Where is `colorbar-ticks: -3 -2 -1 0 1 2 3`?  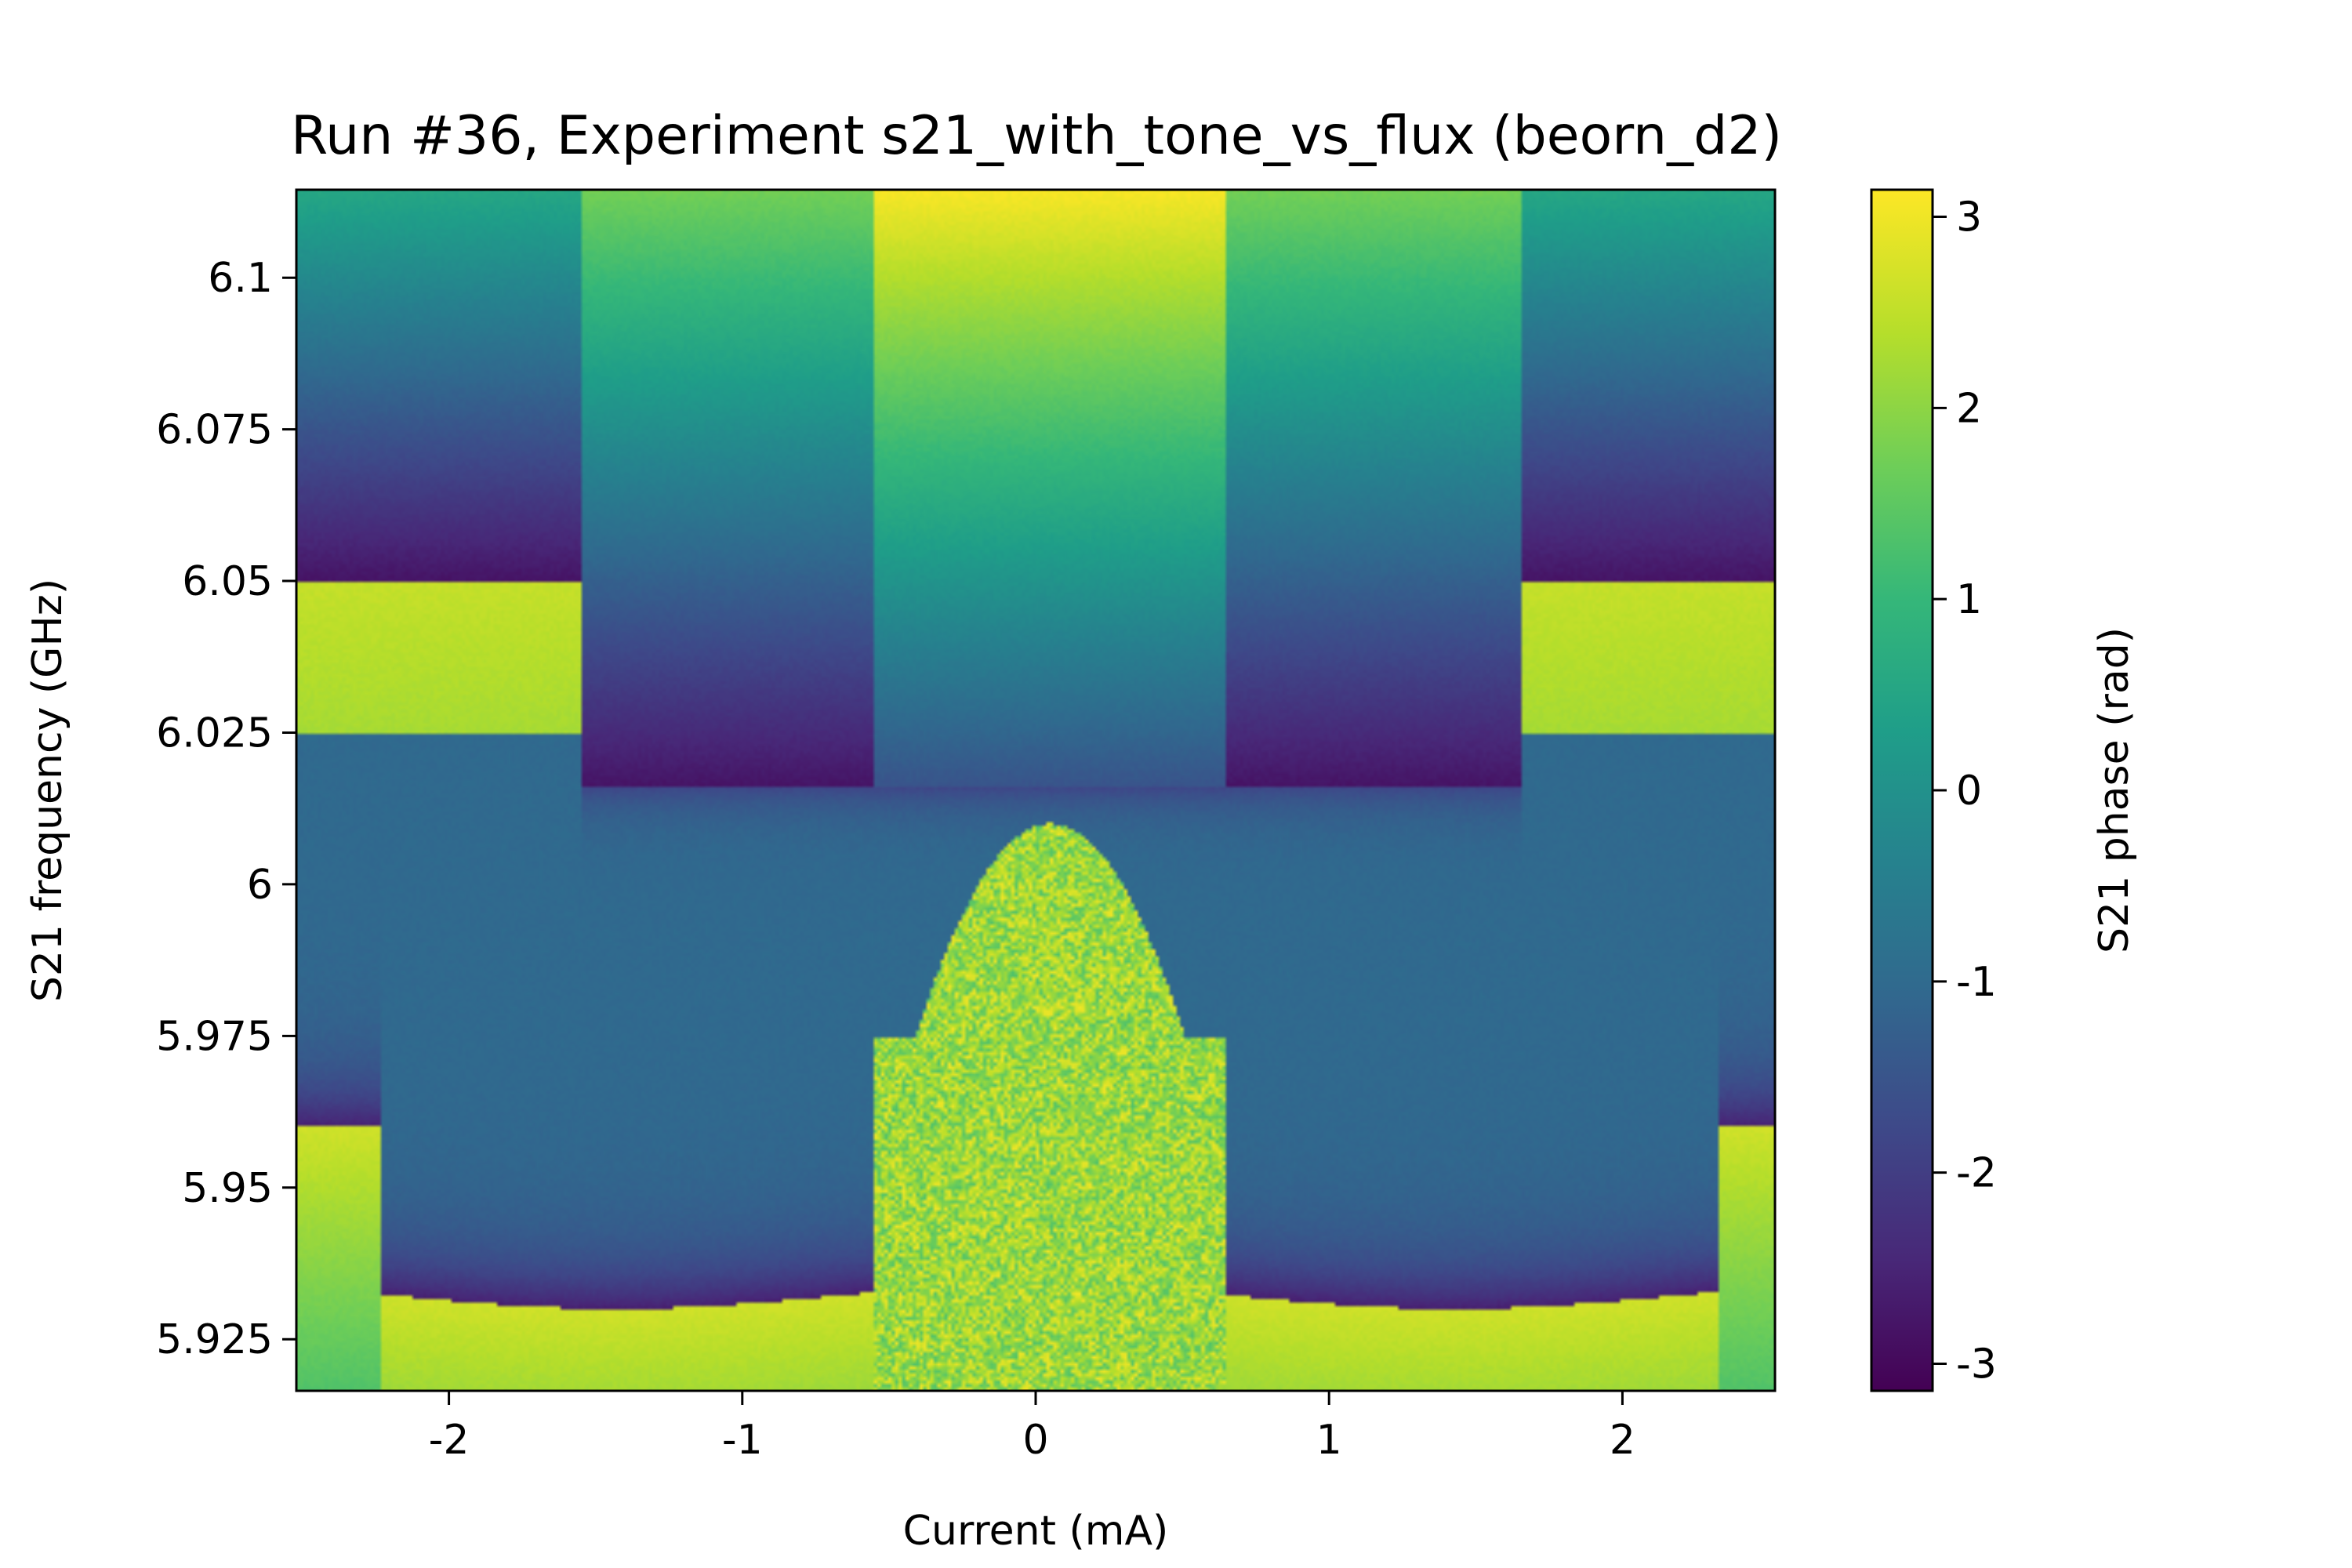 colorbar-ticks: -3 -2 -1 0 1 2 3 is located at coordinates (1965, 791).